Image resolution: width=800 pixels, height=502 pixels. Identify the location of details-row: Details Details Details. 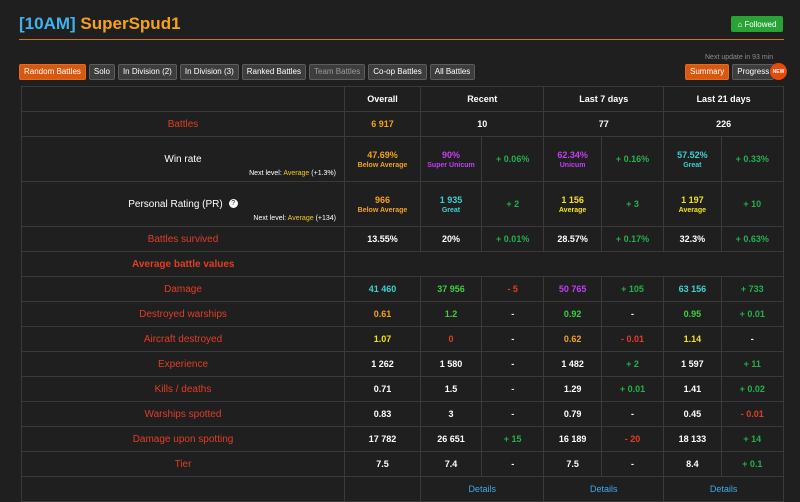
(402, 489).